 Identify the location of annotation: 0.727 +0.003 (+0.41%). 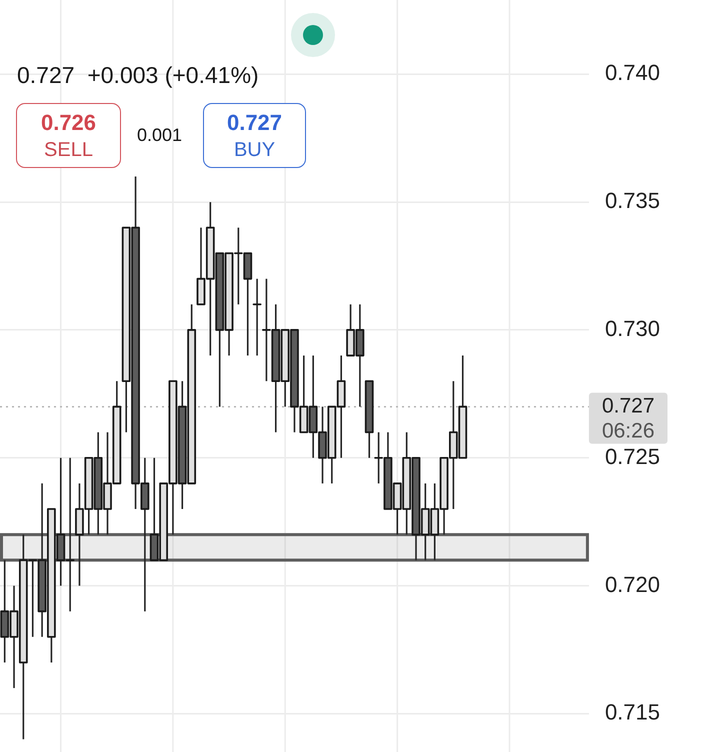
(138, 75).